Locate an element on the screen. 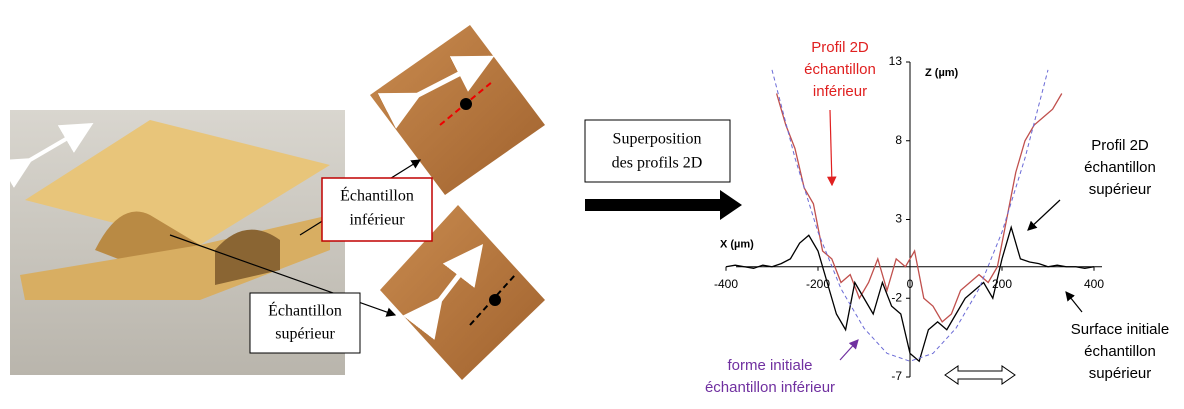 Image resolution: width=1184 pixels, height=409 pixels. y-tick-label: 8 is located at coordinates (898, 140).